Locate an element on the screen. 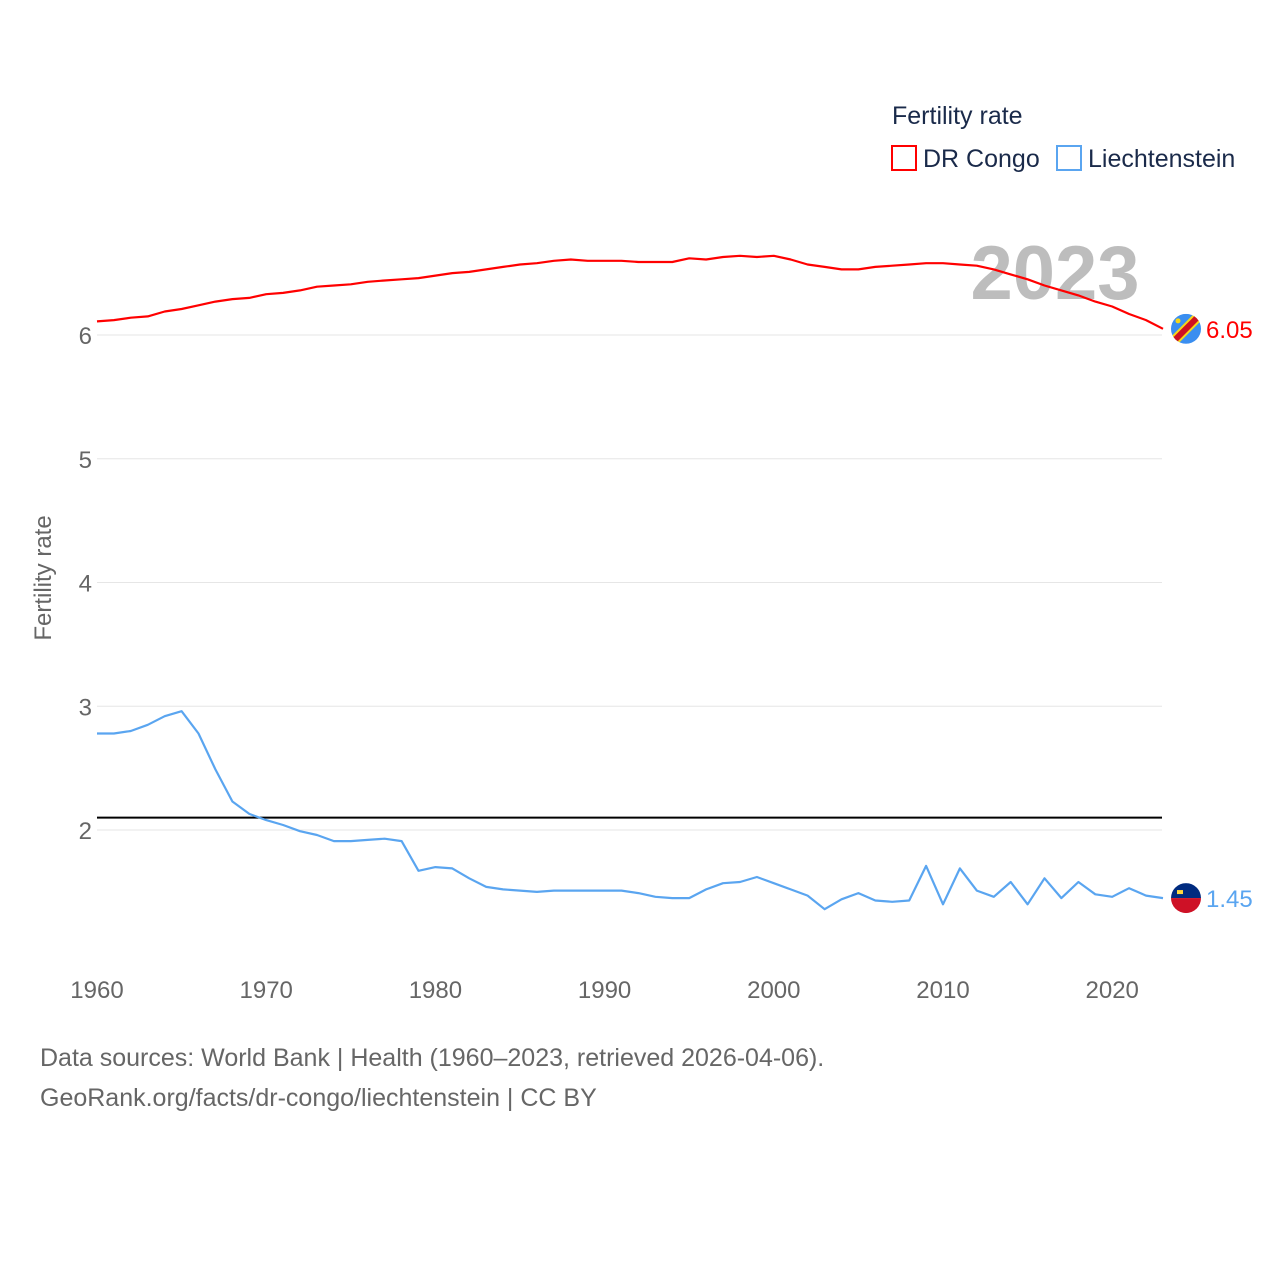  y-tick-label: 4 is located at coordinates (85, 584).